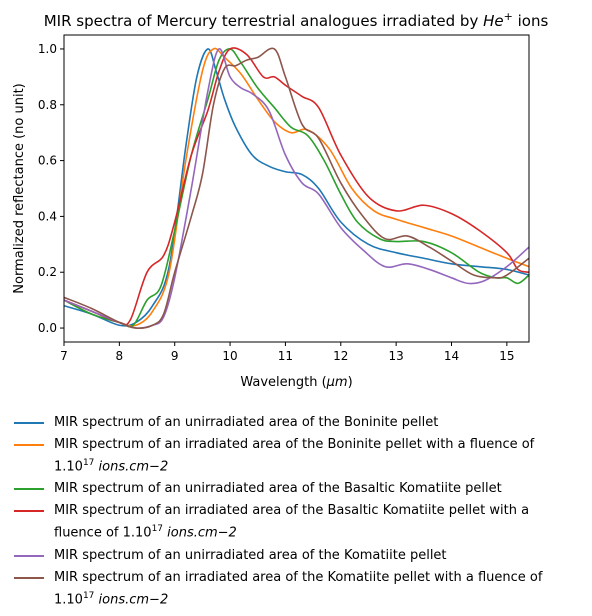  What do you see at coordinates (396, 356) in the screenshot?
I see `x-tick-label: 13` at bounding box center [396, 356].